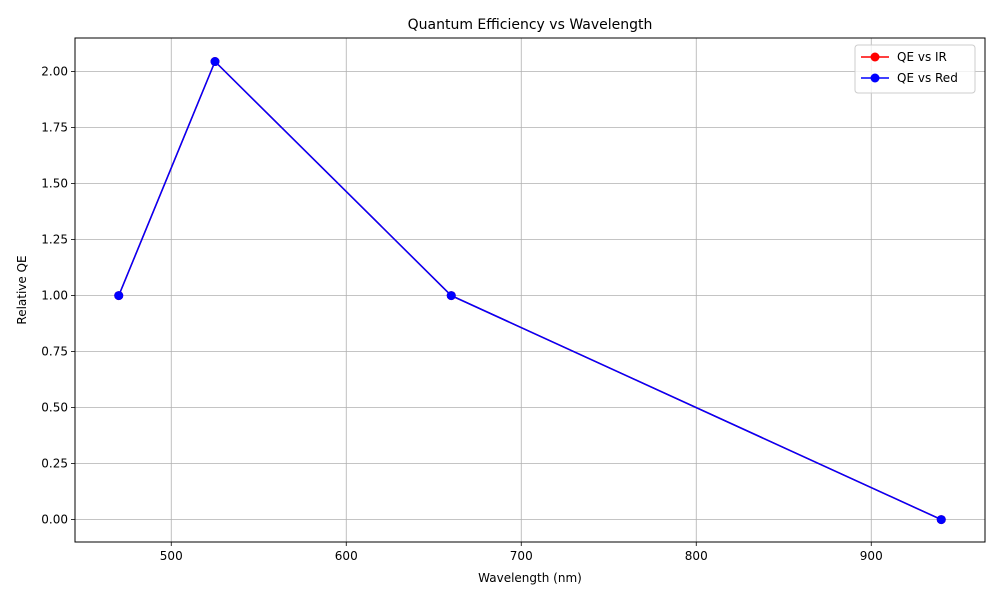 The image size is (1000, 600). I want to click on y-tick-label: 0.00, so click(54, 520).